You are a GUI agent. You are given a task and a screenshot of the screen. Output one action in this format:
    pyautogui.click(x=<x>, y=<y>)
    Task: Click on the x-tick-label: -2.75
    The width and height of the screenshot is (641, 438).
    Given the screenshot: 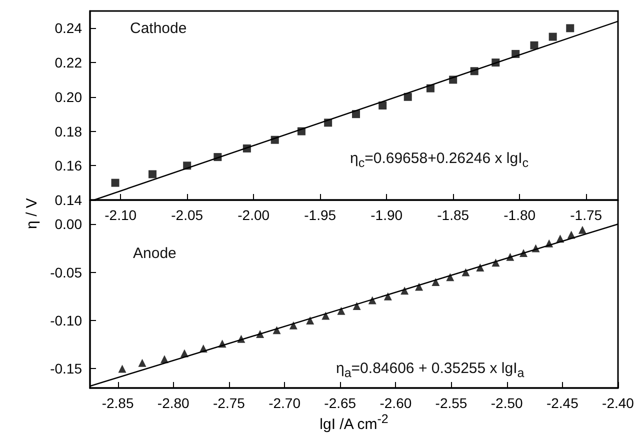 What is the action you would take?
    pyautogui.click(x=229, y=403)
    